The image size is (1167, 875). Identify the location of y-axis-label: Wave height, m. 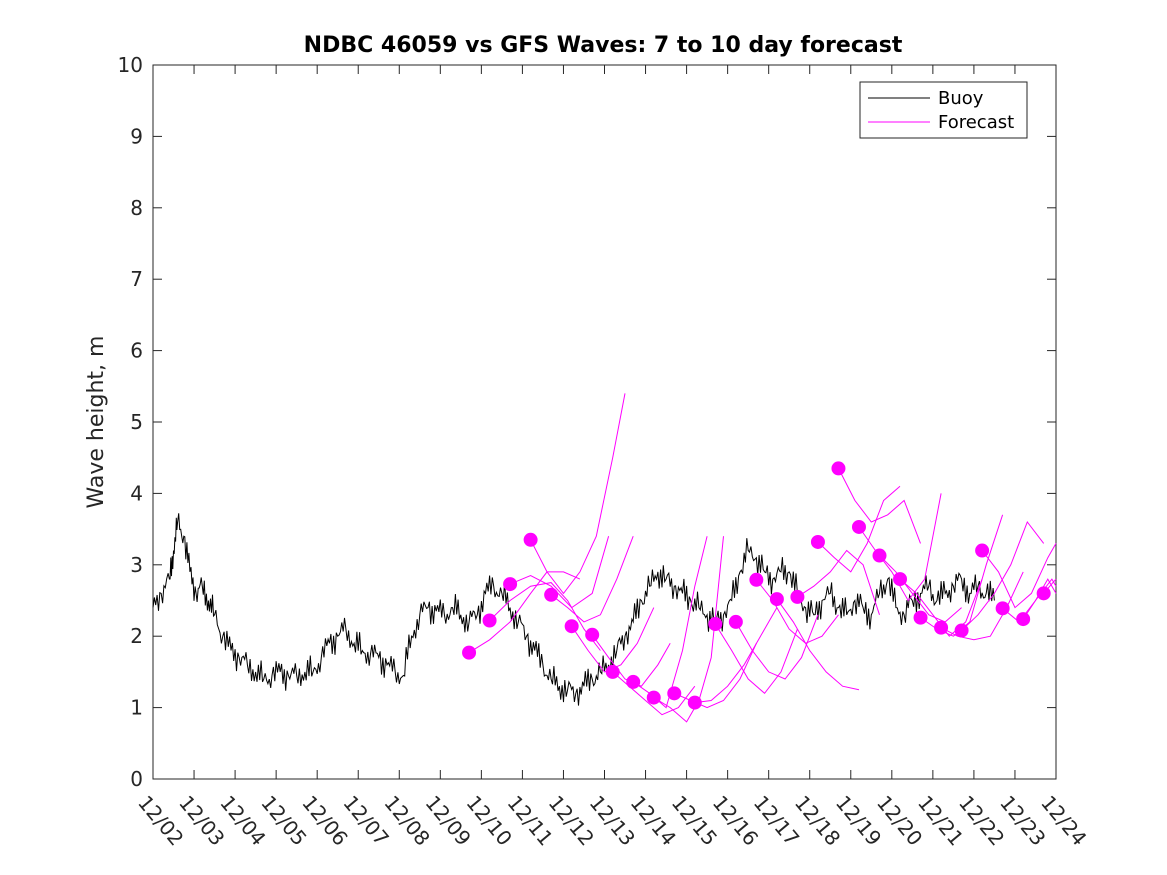
(96, 422).